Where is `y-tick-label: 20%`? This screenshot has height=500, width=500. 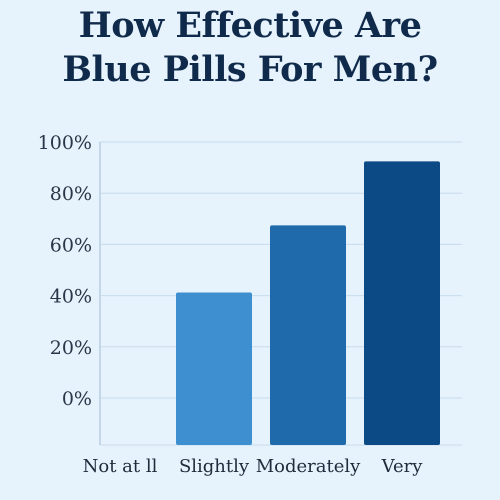 y-tick-label: 20% is located at coordinates (71, 348).